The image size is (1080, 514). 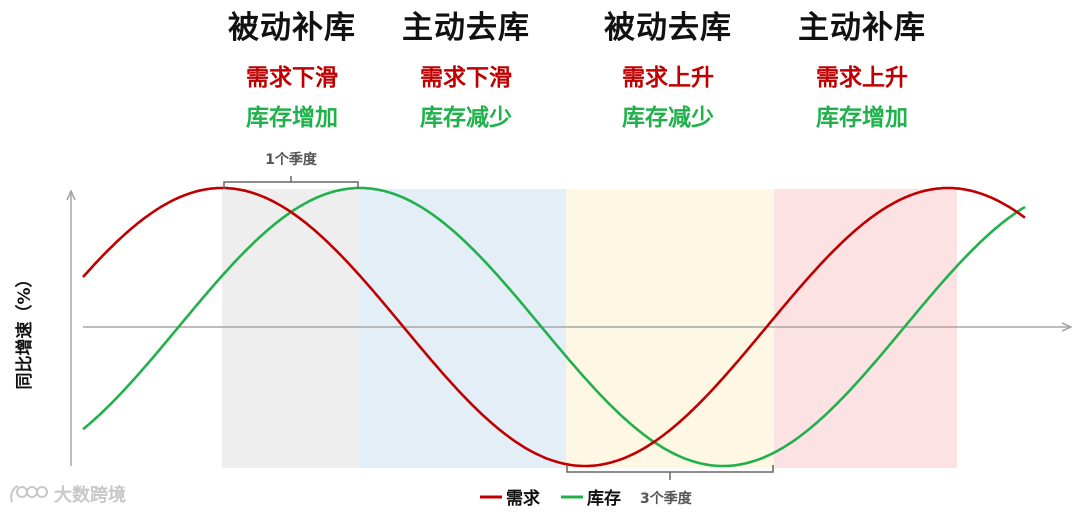 I want to click on phase-active-destock: 主动去库 需求下滑 库存减少, so click(x=466, y=70).